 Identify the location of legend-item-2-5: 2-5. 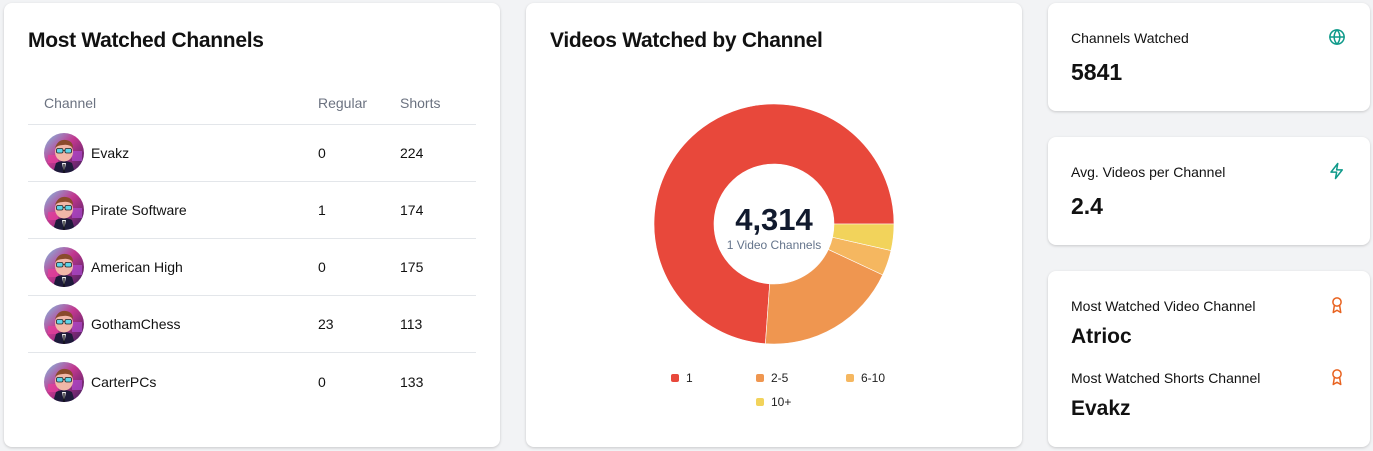
(772, 378).